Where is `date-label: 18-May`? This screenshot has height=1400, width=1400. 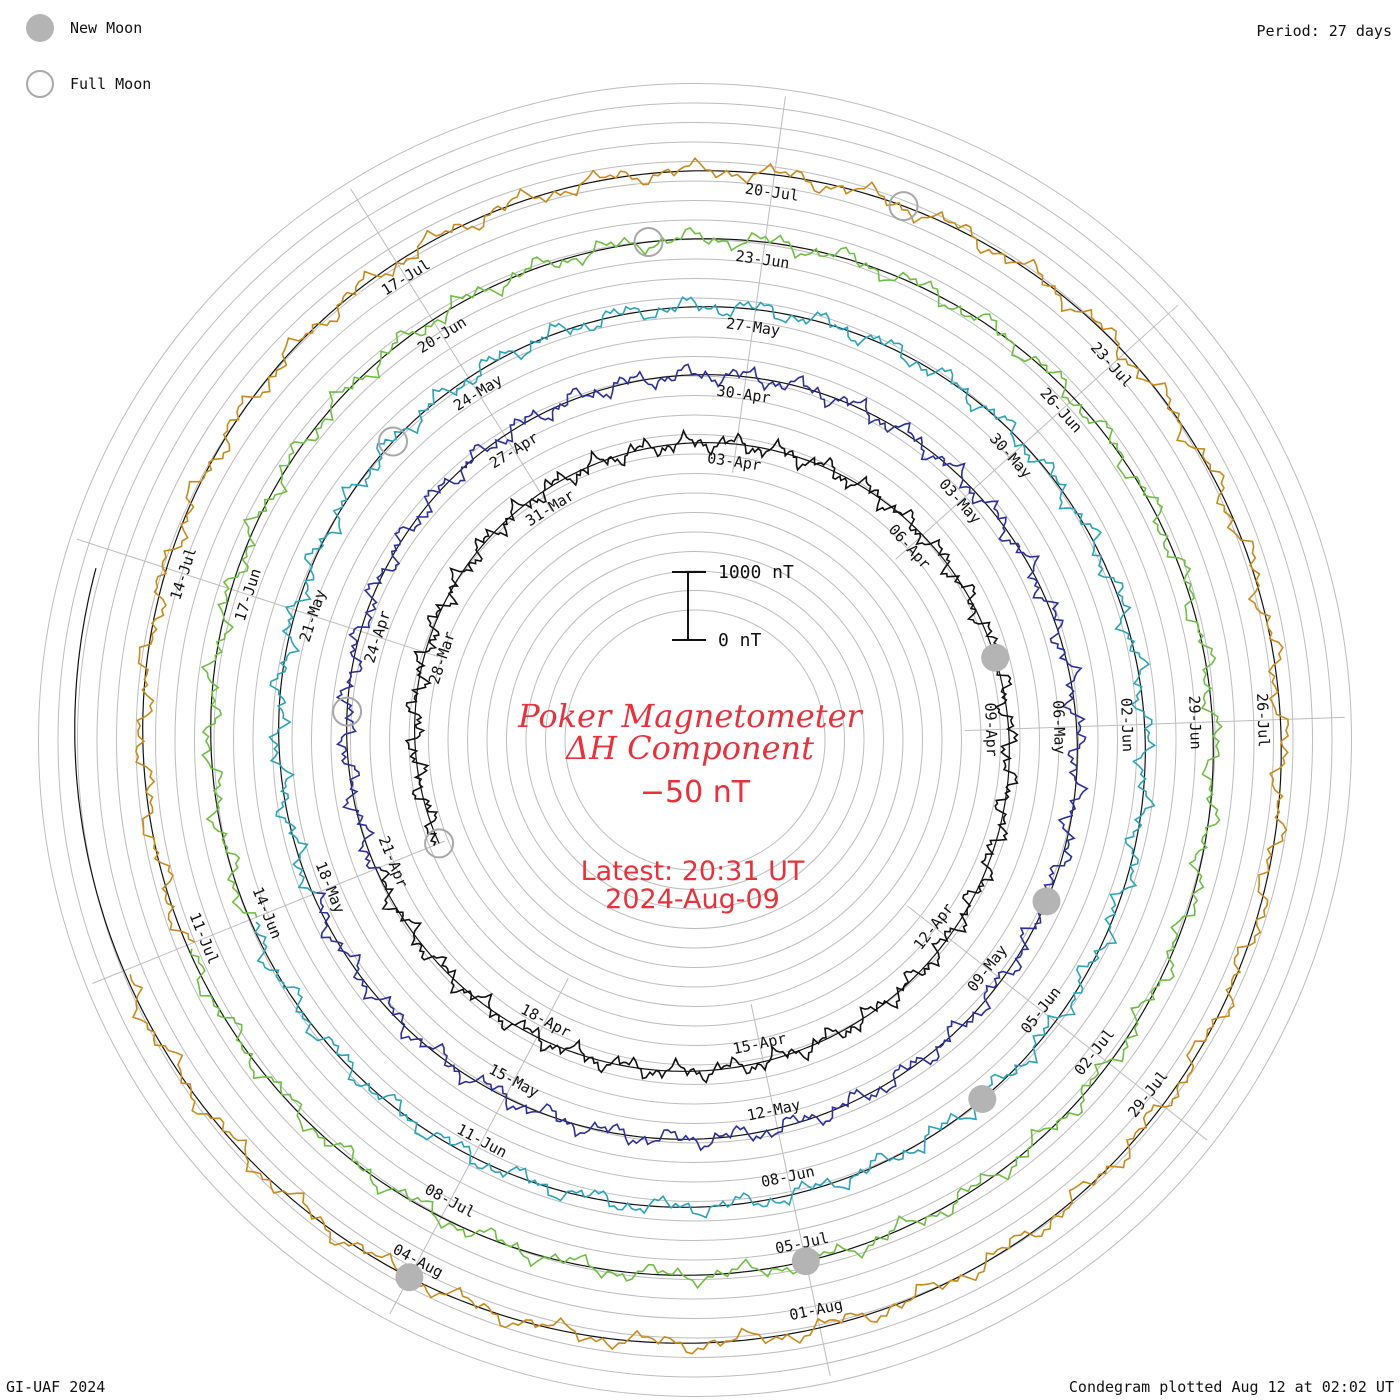
date-label: 18-May is located at coordinates (330, 887).